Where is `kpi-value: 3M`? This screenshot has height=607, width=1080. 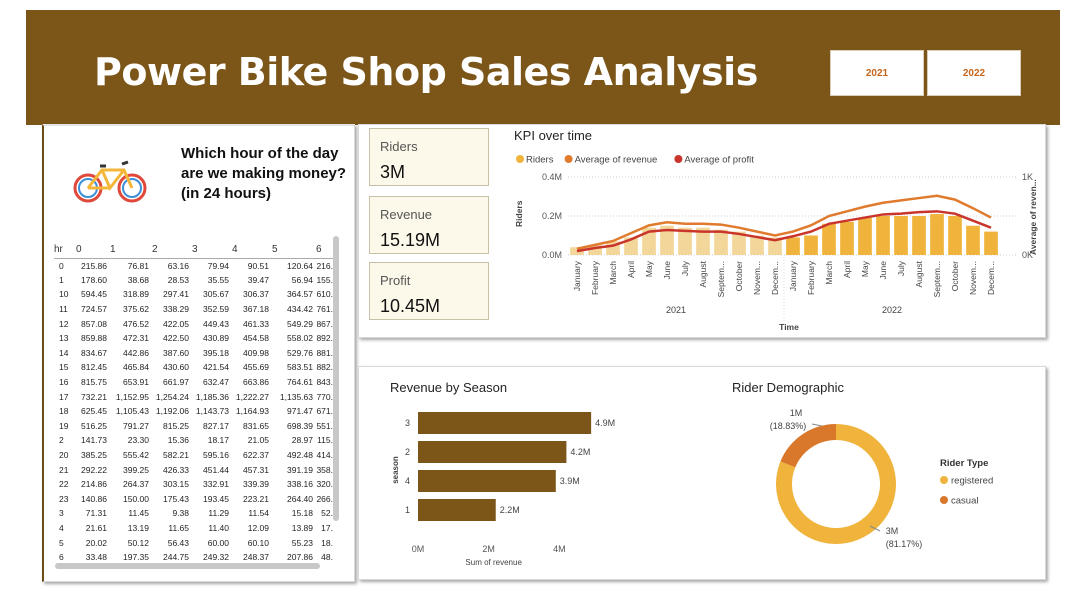
kpi-value: 3M is located at coordinates (393, 172).